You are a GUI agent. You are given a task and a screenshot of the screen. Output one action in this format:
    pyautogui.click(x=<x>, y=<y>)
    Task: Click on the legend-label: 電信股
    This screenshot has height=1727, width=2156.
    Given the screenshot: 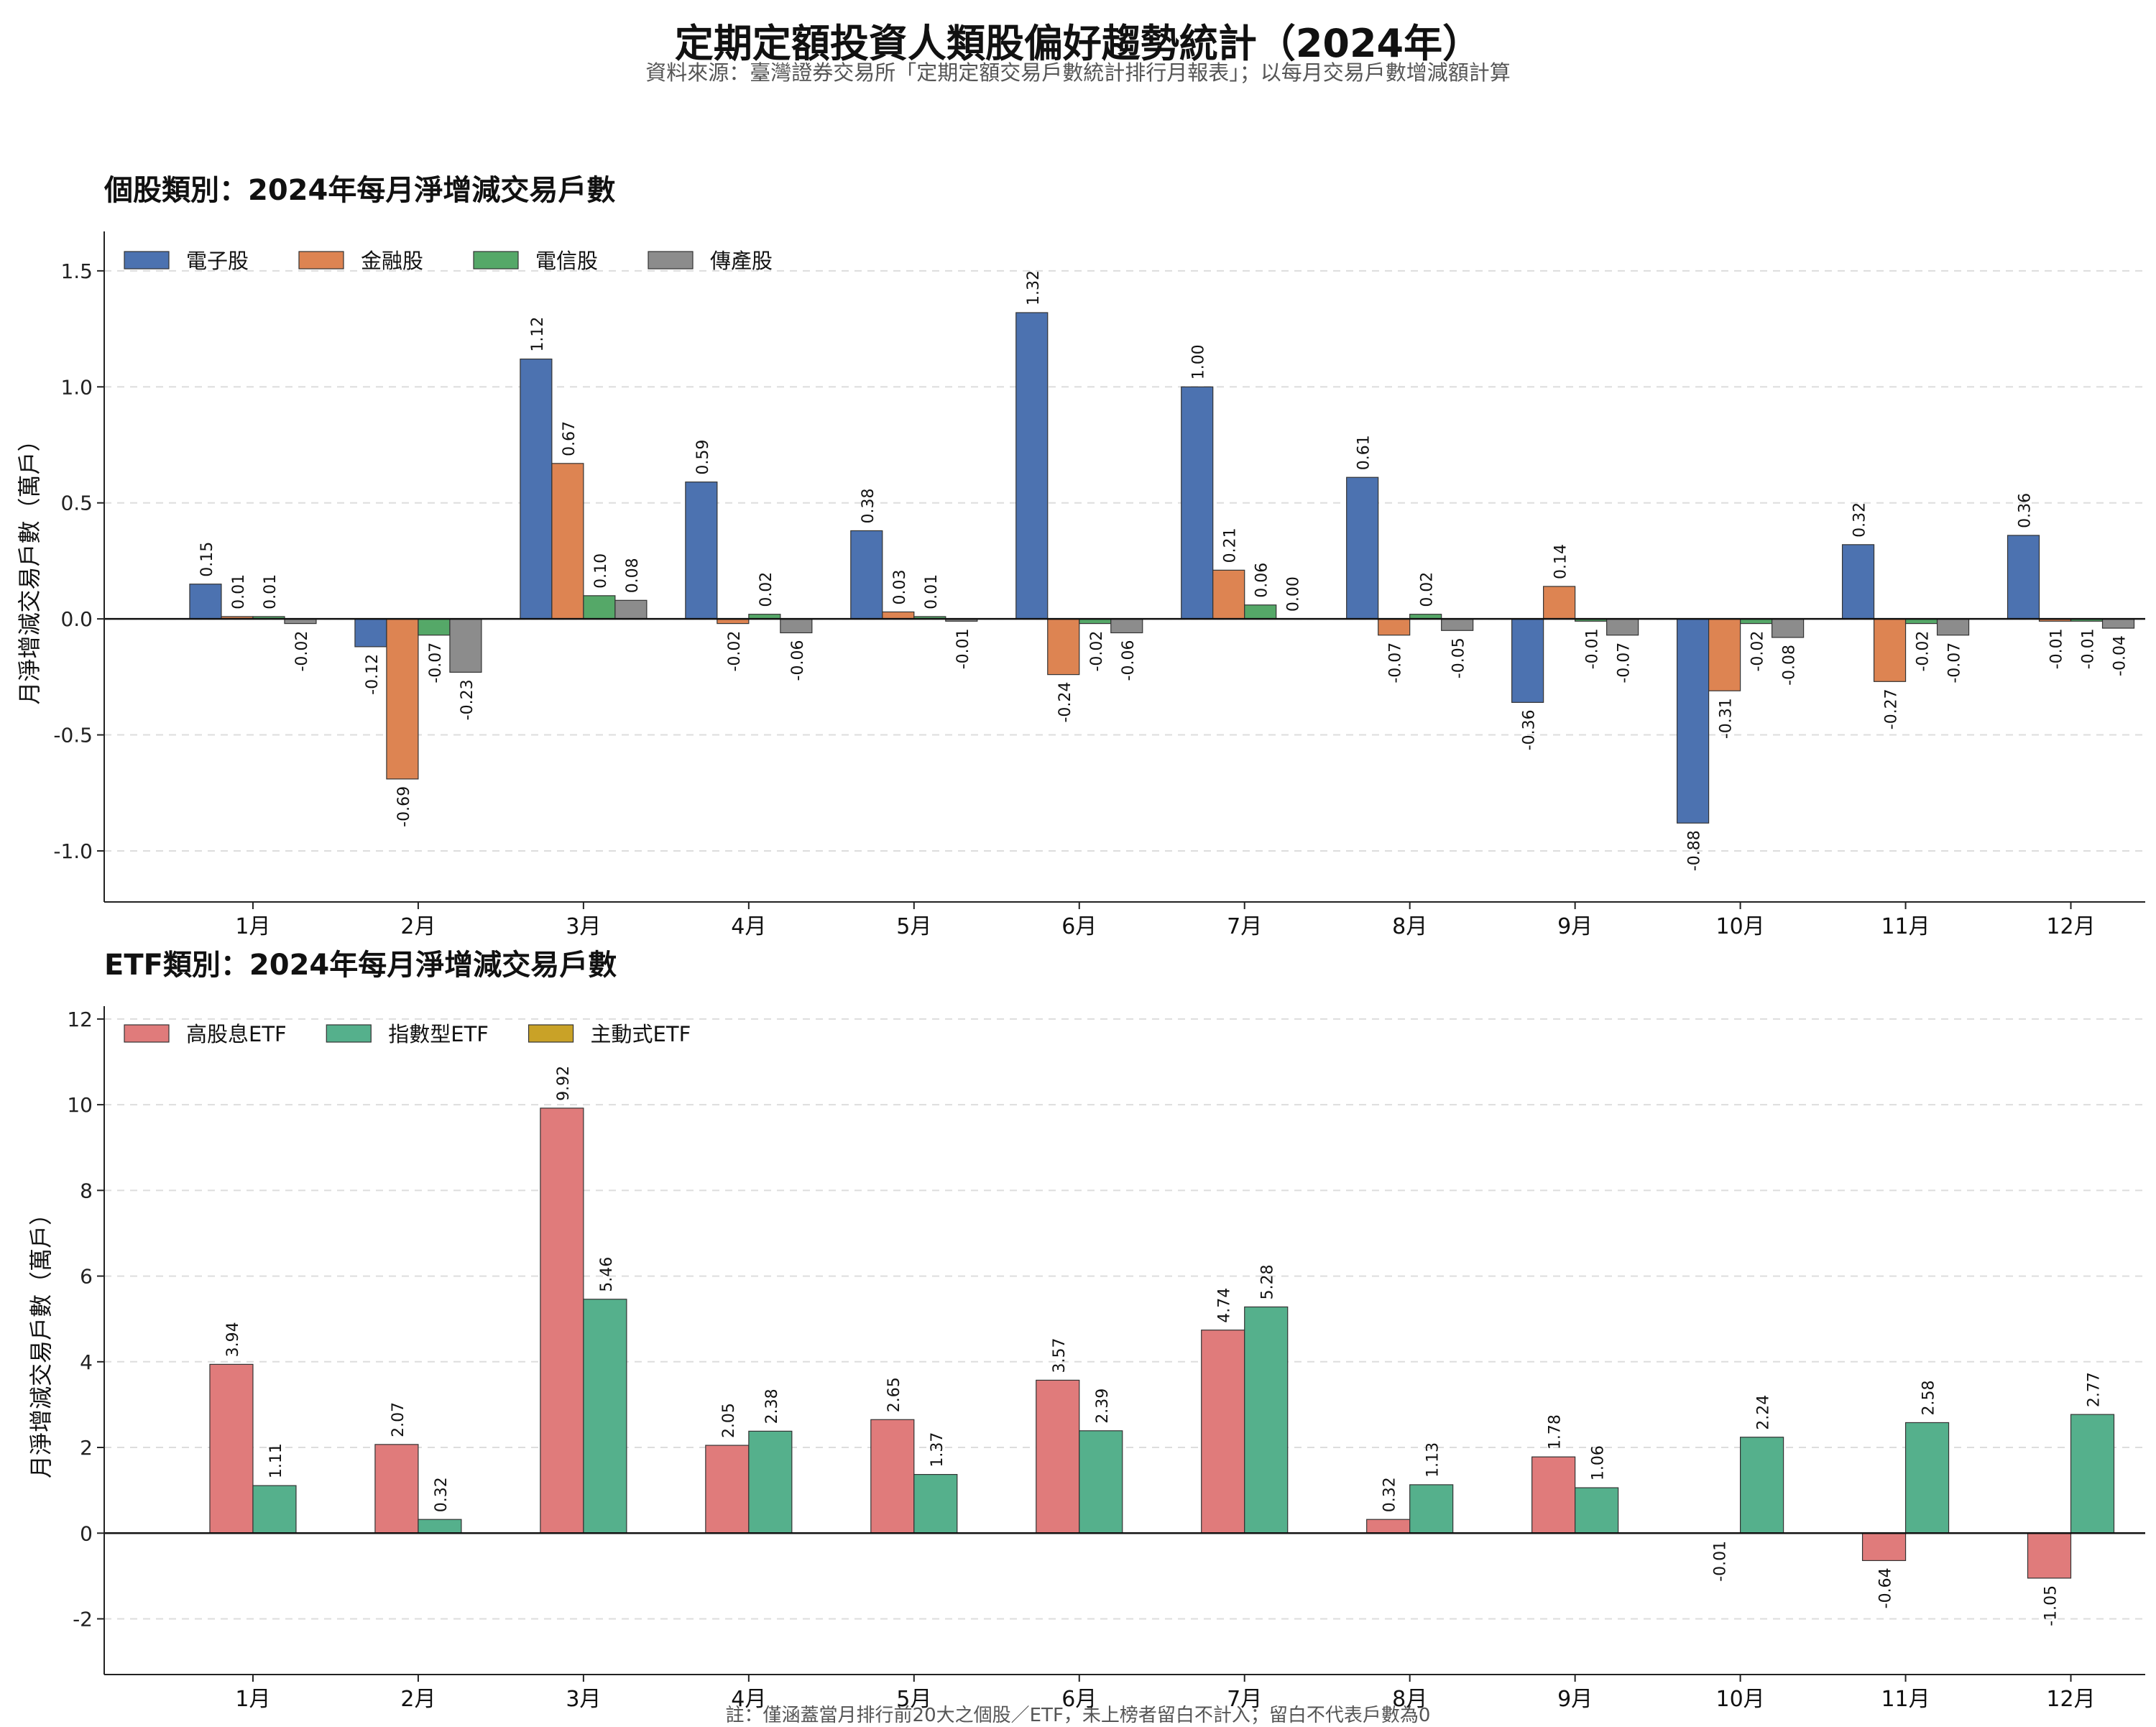 What is the action you would take?
    pyautogui.click(x=566, y=261)
    